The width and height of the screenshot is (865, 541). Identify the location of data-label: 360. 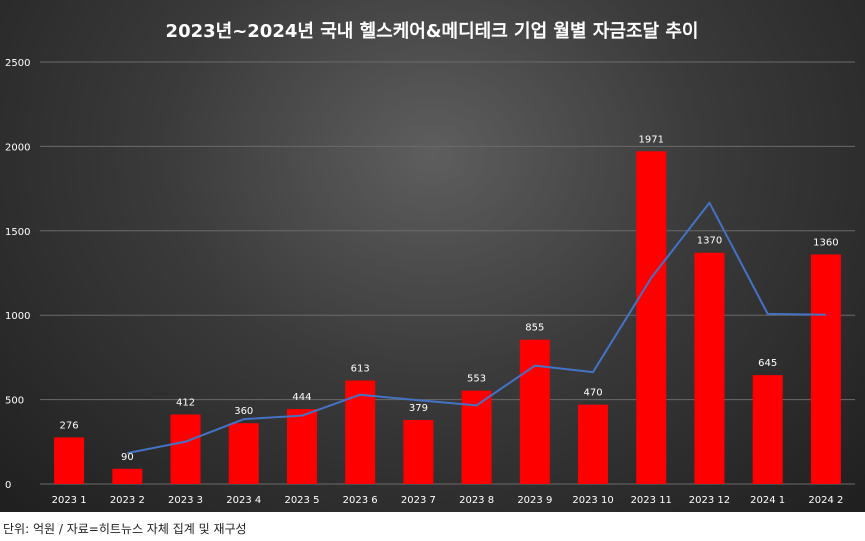
(243, 411).